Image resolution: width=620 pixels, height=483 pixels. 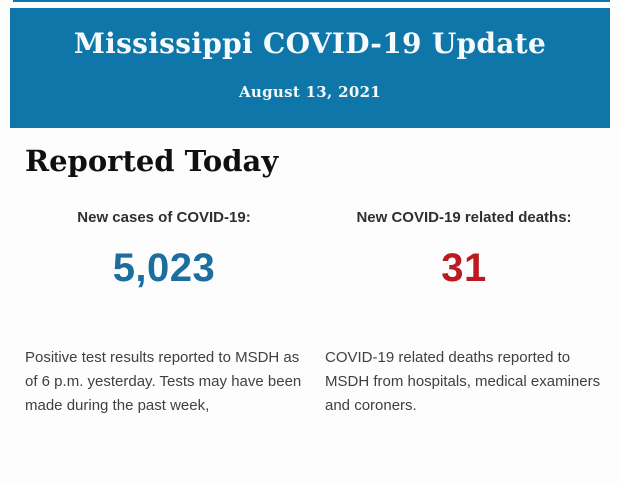 I want to click on newsletter-title: Mississippi COVID-19 Update, so click(x=310, y=43).